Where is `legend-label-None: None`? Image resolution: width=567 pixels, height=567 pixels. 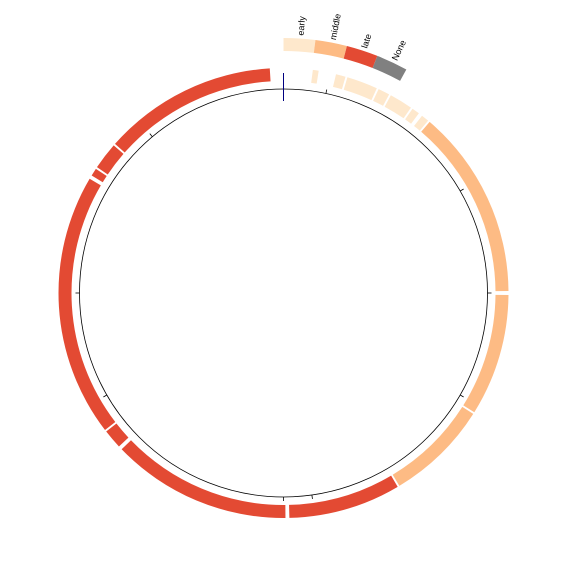
legend-label-None: None is located at coordinates (399, 50).